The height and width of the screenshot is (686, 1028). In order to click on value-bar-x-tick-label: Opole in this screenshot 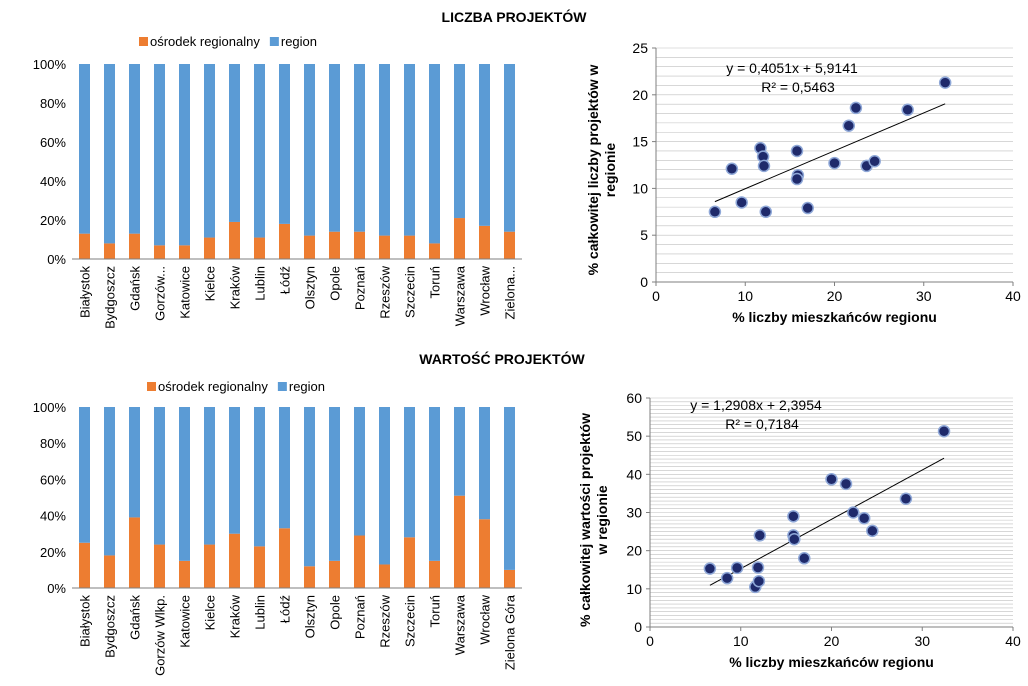, I will do `click(335, 612)`.